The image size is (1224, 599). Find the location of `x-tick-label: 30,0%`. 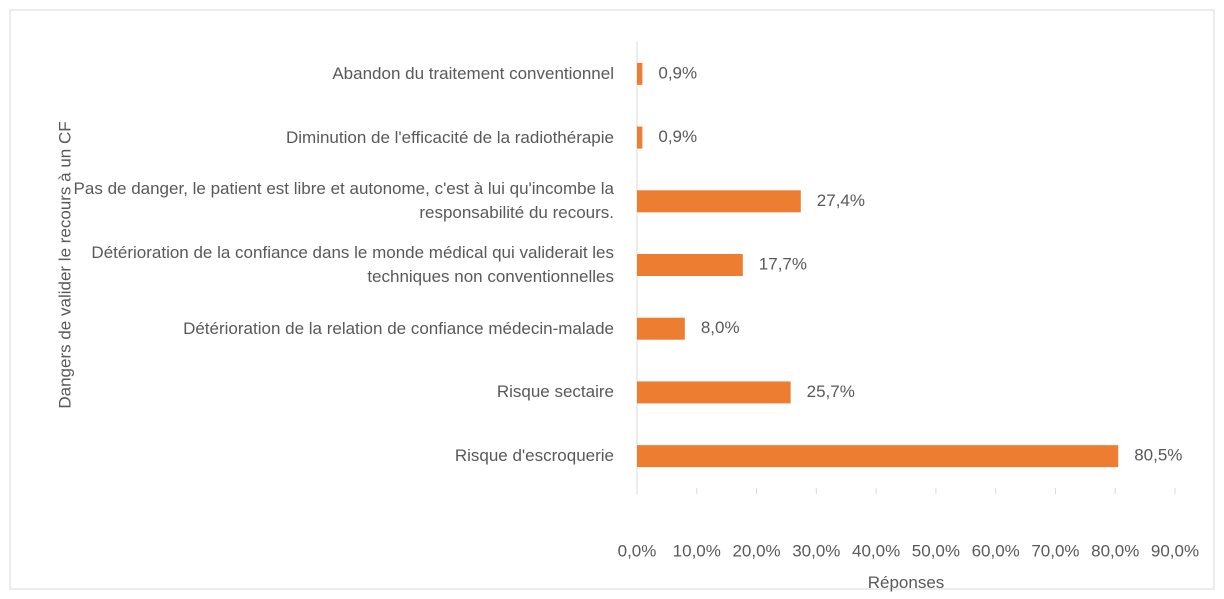

x-tick-label: 30,0% is located at coordinates (816, 550).